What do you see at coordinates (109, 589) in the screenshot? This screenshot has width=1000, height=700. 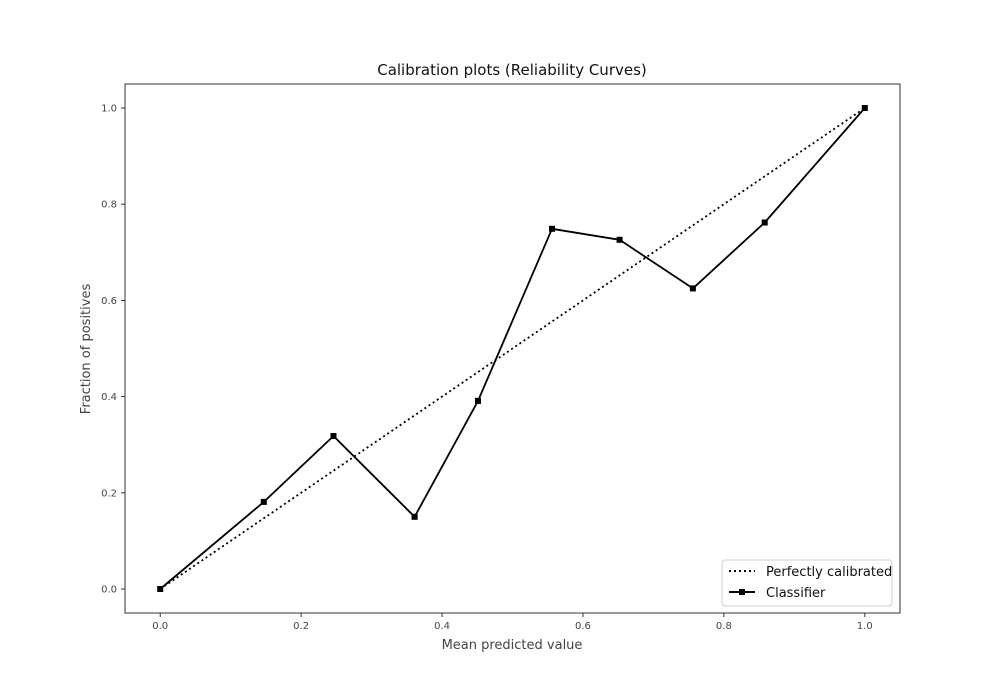 I see `y-tick-label: 0.0` at bounding box center [109, 589].